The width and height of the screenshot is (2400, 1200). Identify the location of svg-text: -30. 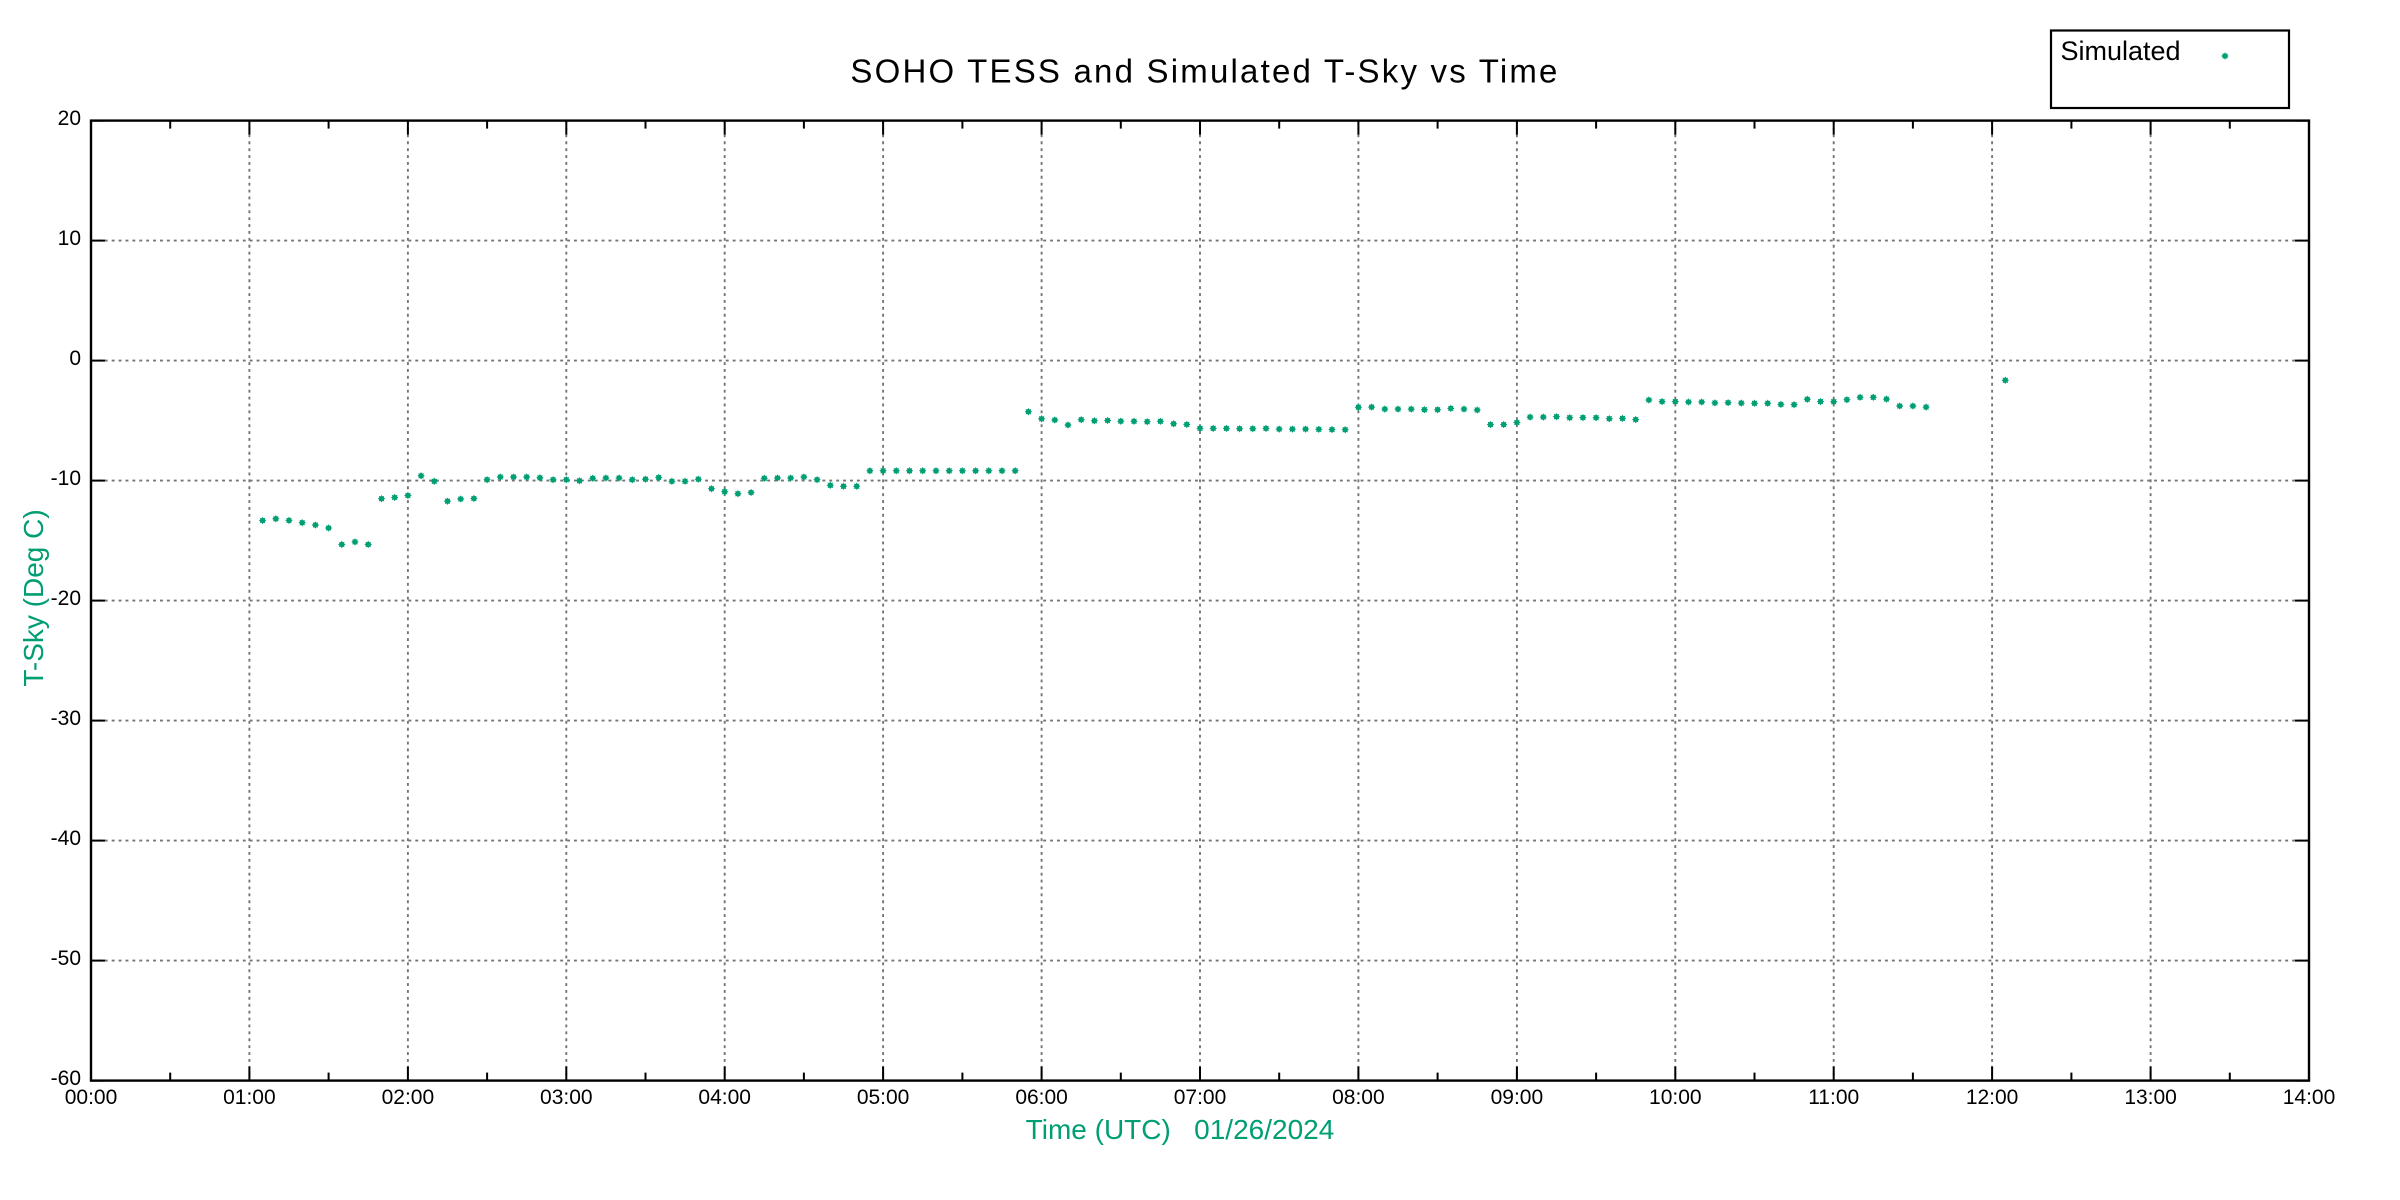
(66, 718).